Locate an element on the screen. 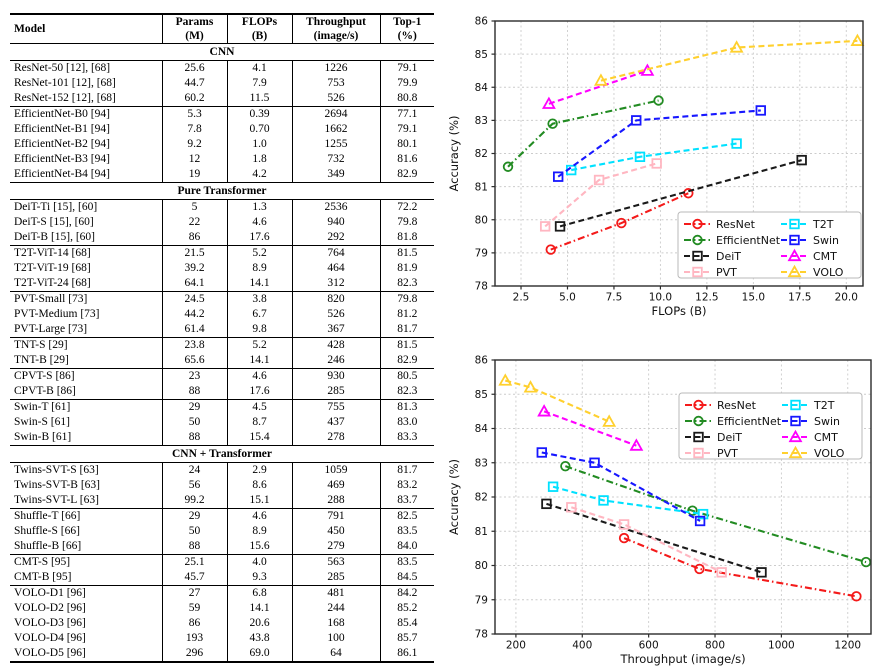 The image size is (886, 671). svg-text: 78 is located at coordinates (481, 635).